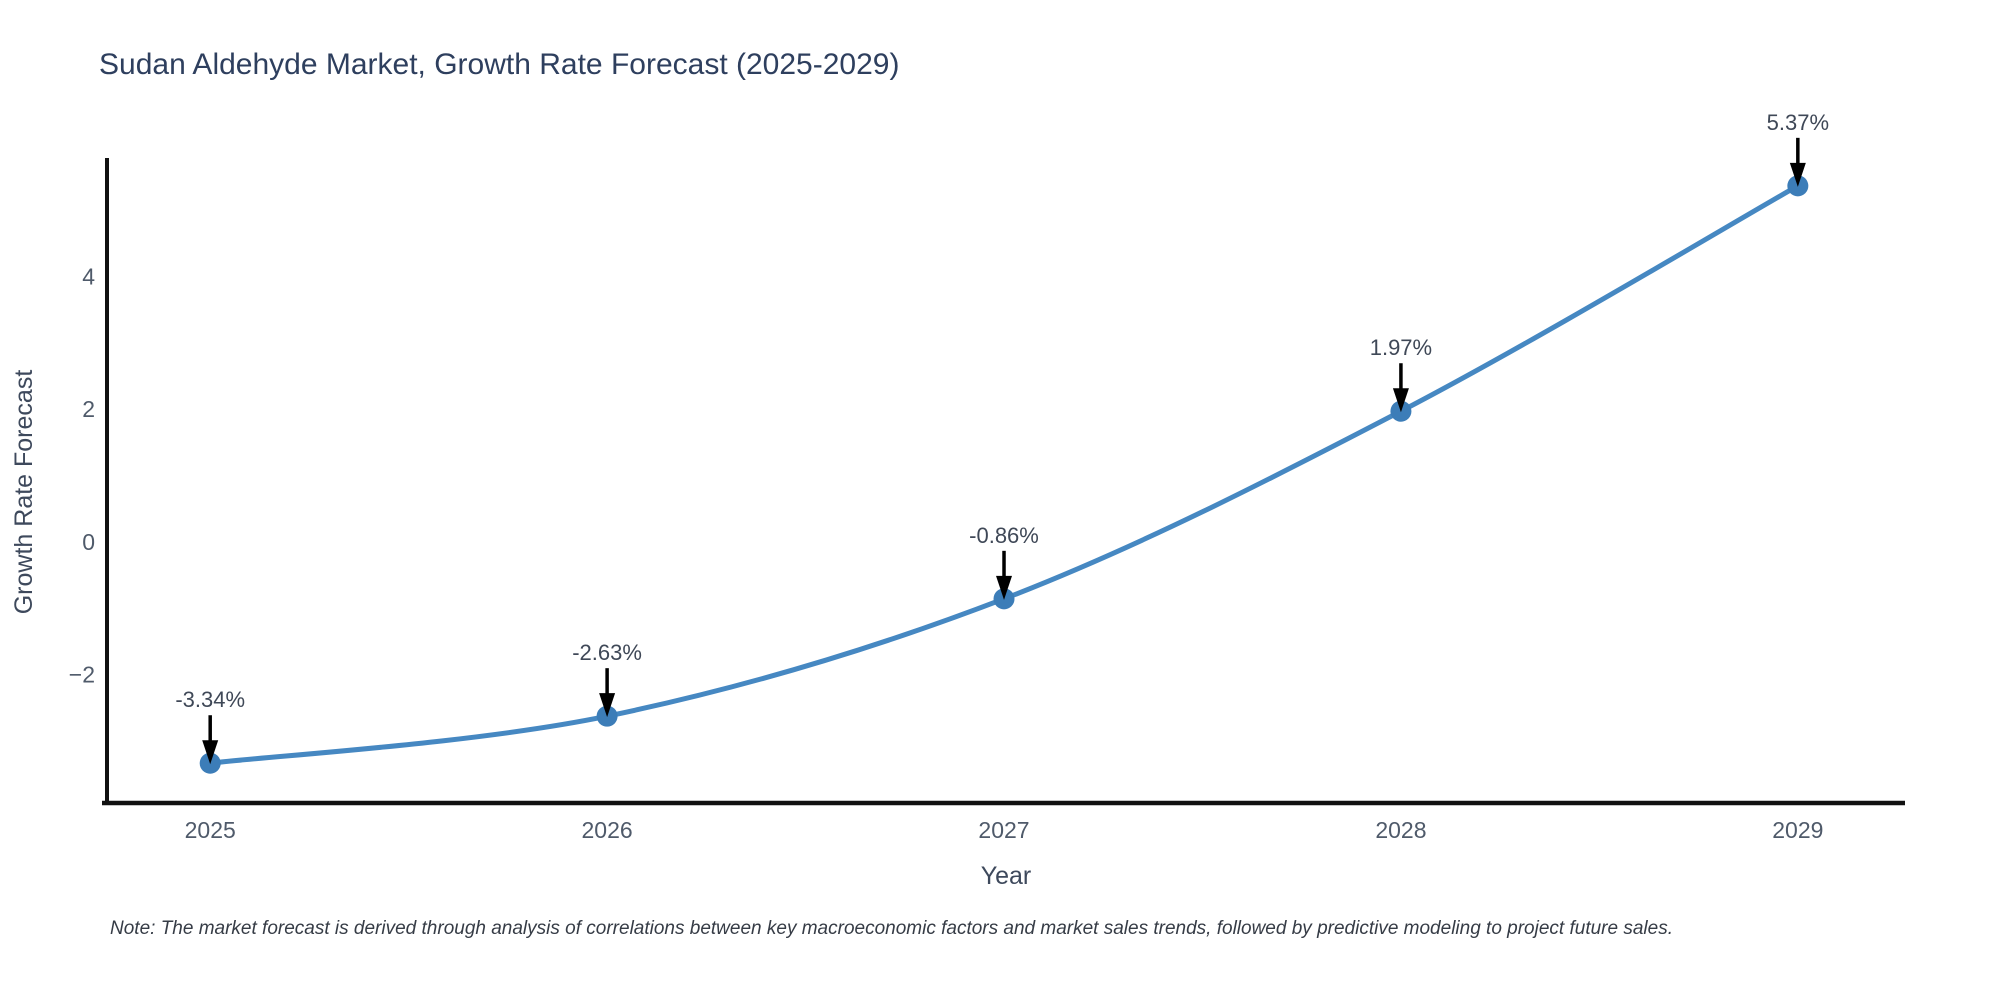 Image resolution: width=2000 pixels, height=1000 pixels. Describe the element at coordinates (1798, 122) in the screenshot. I see `data-point-value-label: 5.37%` at that location.